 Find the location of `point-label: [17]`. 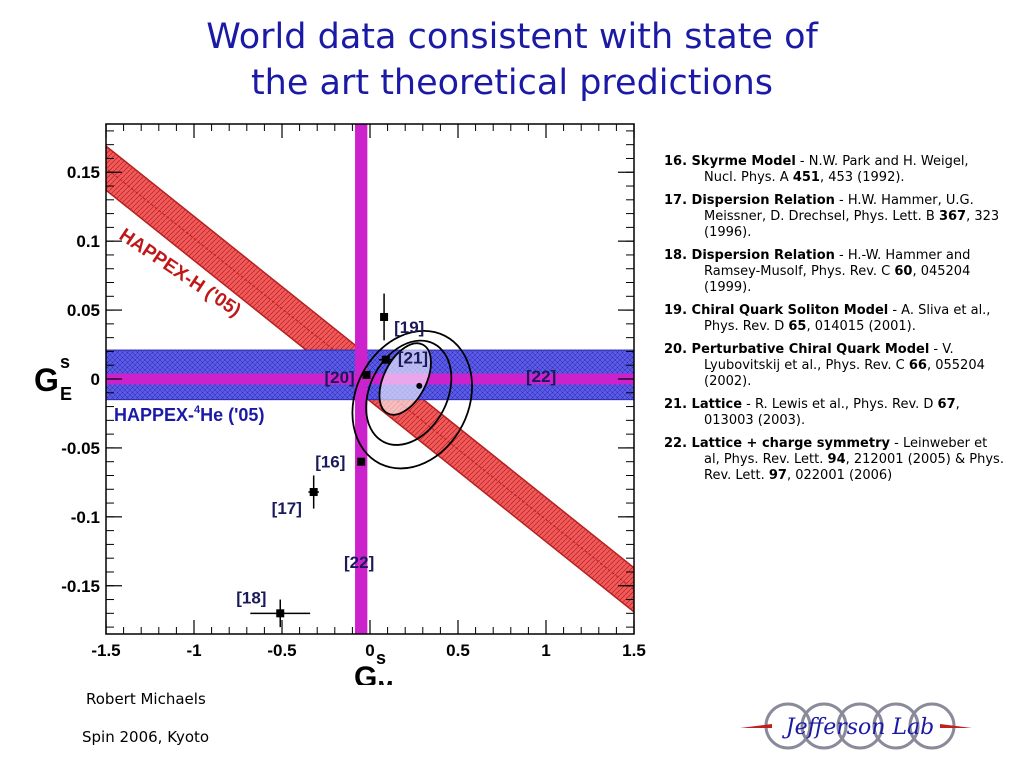

point-label: [17] is located at coordinates (287, 508).